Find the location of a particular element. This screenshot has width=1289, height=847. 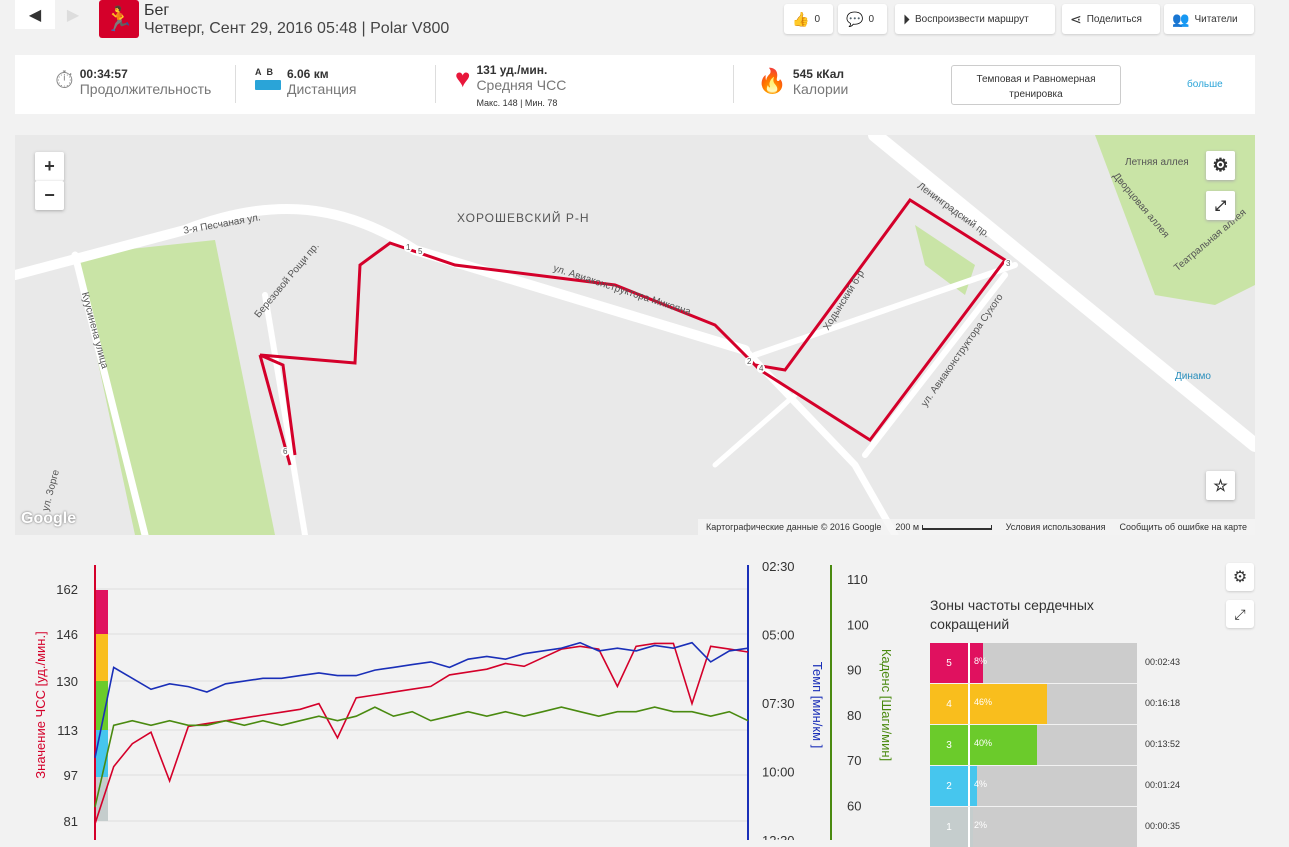

zone-time: 00:01:24 is located at coordinates (1163, 785).